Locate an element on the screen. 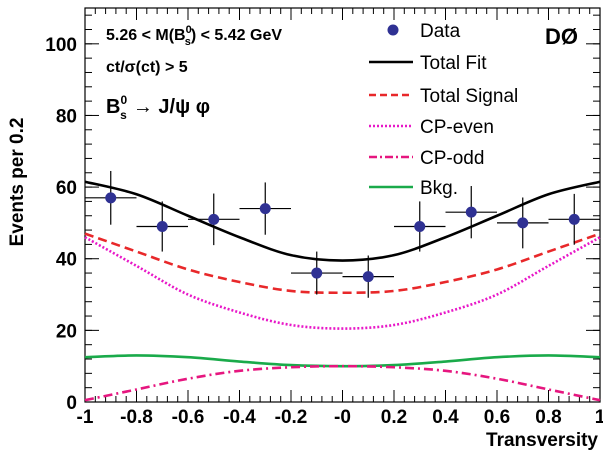  legend-entry-total-signal: Total Signal is located at coordinates (443, 96).